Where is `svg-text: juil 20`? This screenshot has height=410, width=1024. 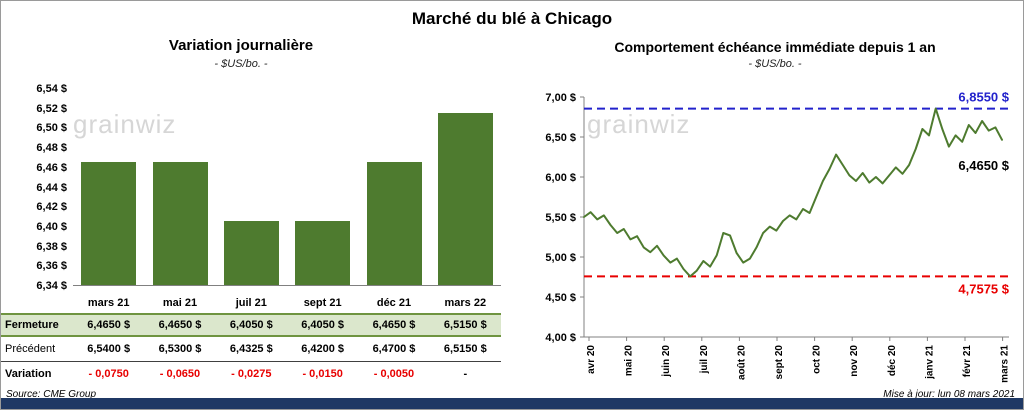 svg-text: juil 20 is located at coordinates (704, 360).